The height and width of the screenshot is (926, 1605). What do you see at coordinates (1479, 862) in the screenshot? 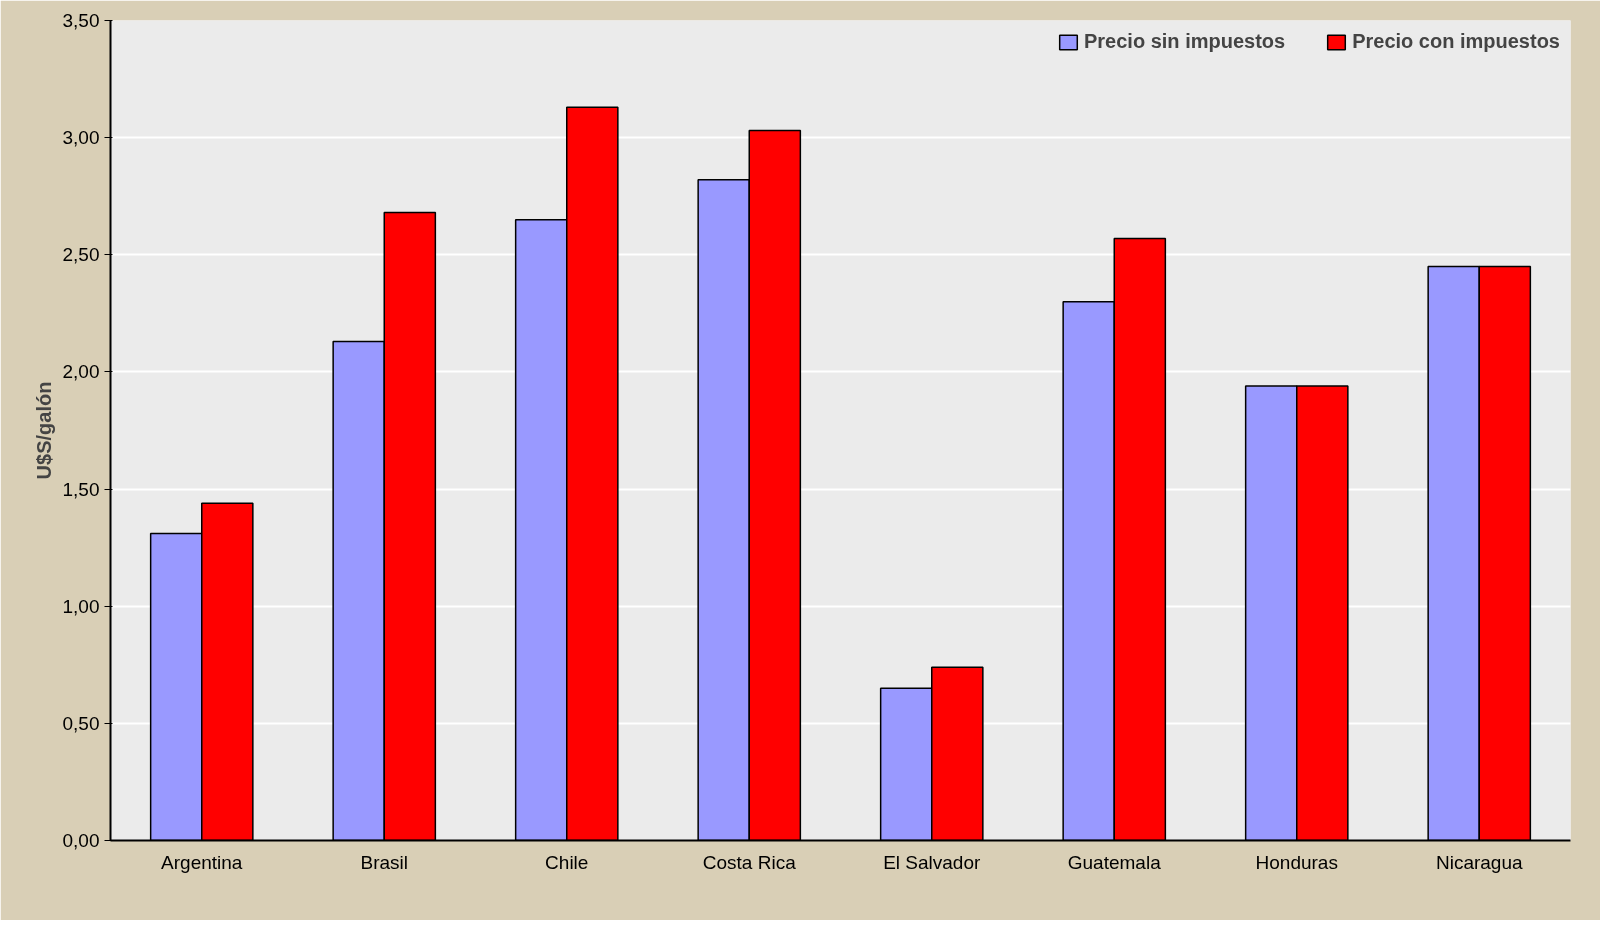
I see `x-tick-label: Nicaragua` at bounding box center [1479, 862].